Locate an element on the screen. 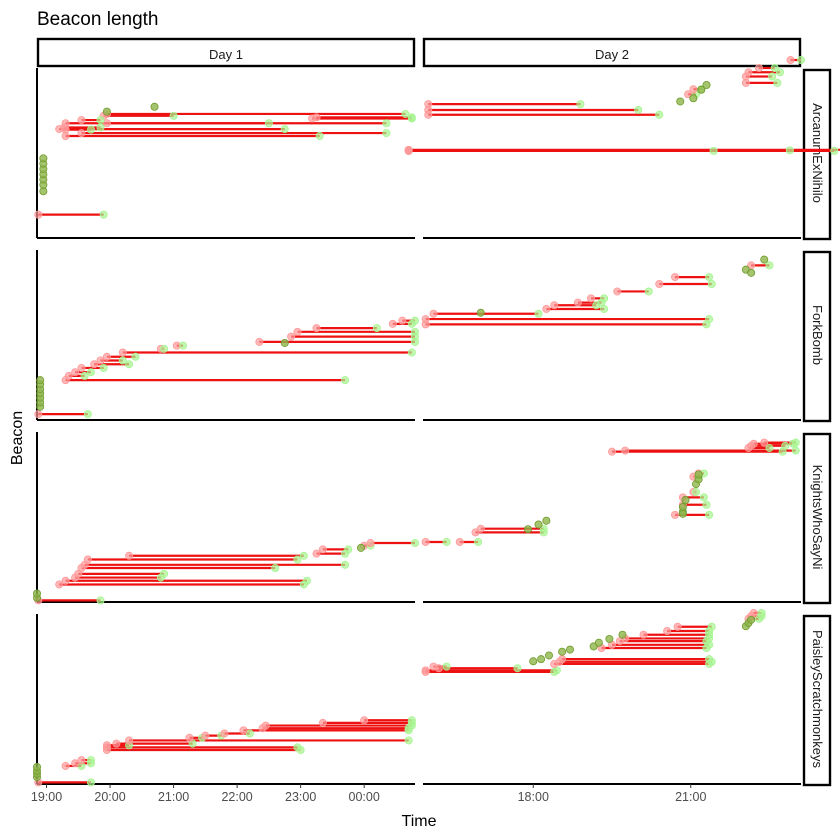  column-strip-label: Day 1 is located at coordinates (226, 54).